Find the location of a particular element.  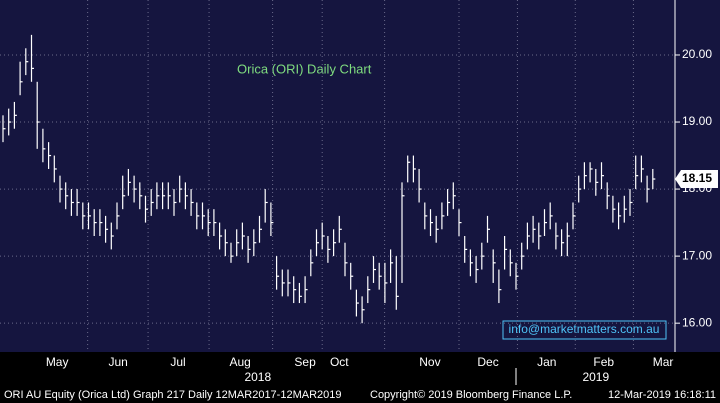

y-tick-label: 19.00 is located at coordinates (697, 121).